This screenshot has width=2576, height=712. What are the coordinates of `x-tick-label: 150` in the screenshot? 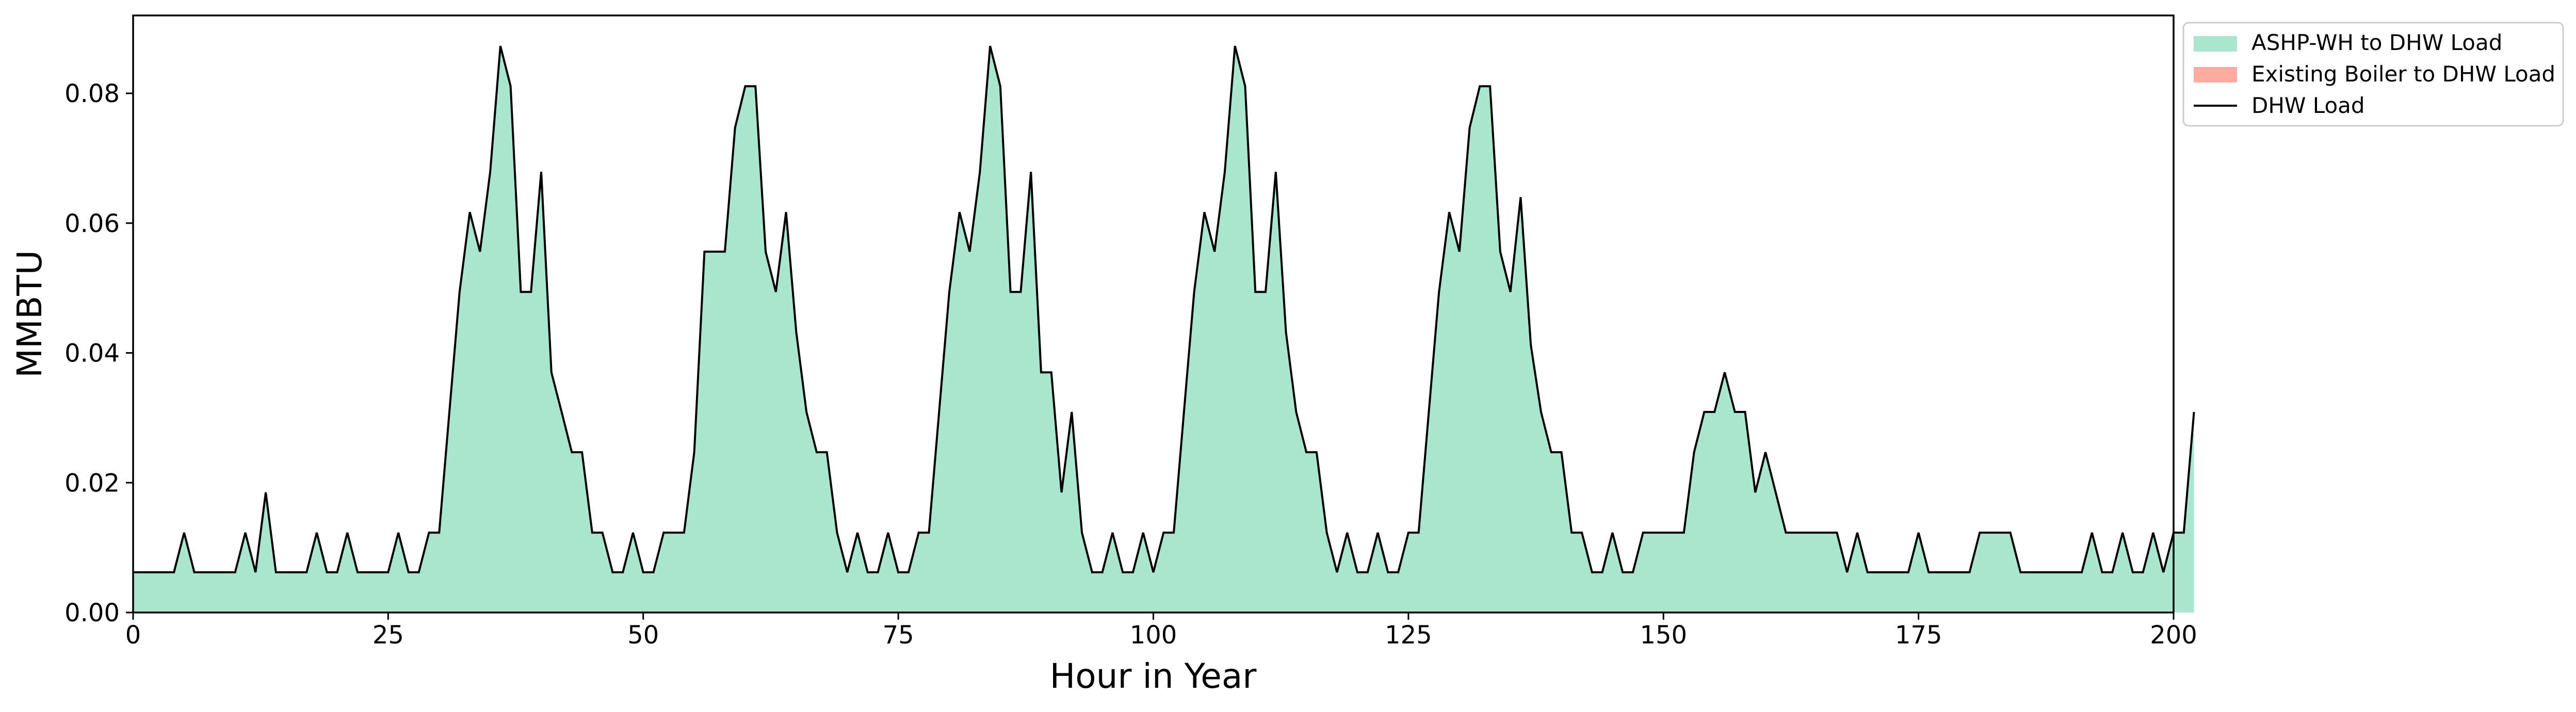 It's located at (1663, 636).